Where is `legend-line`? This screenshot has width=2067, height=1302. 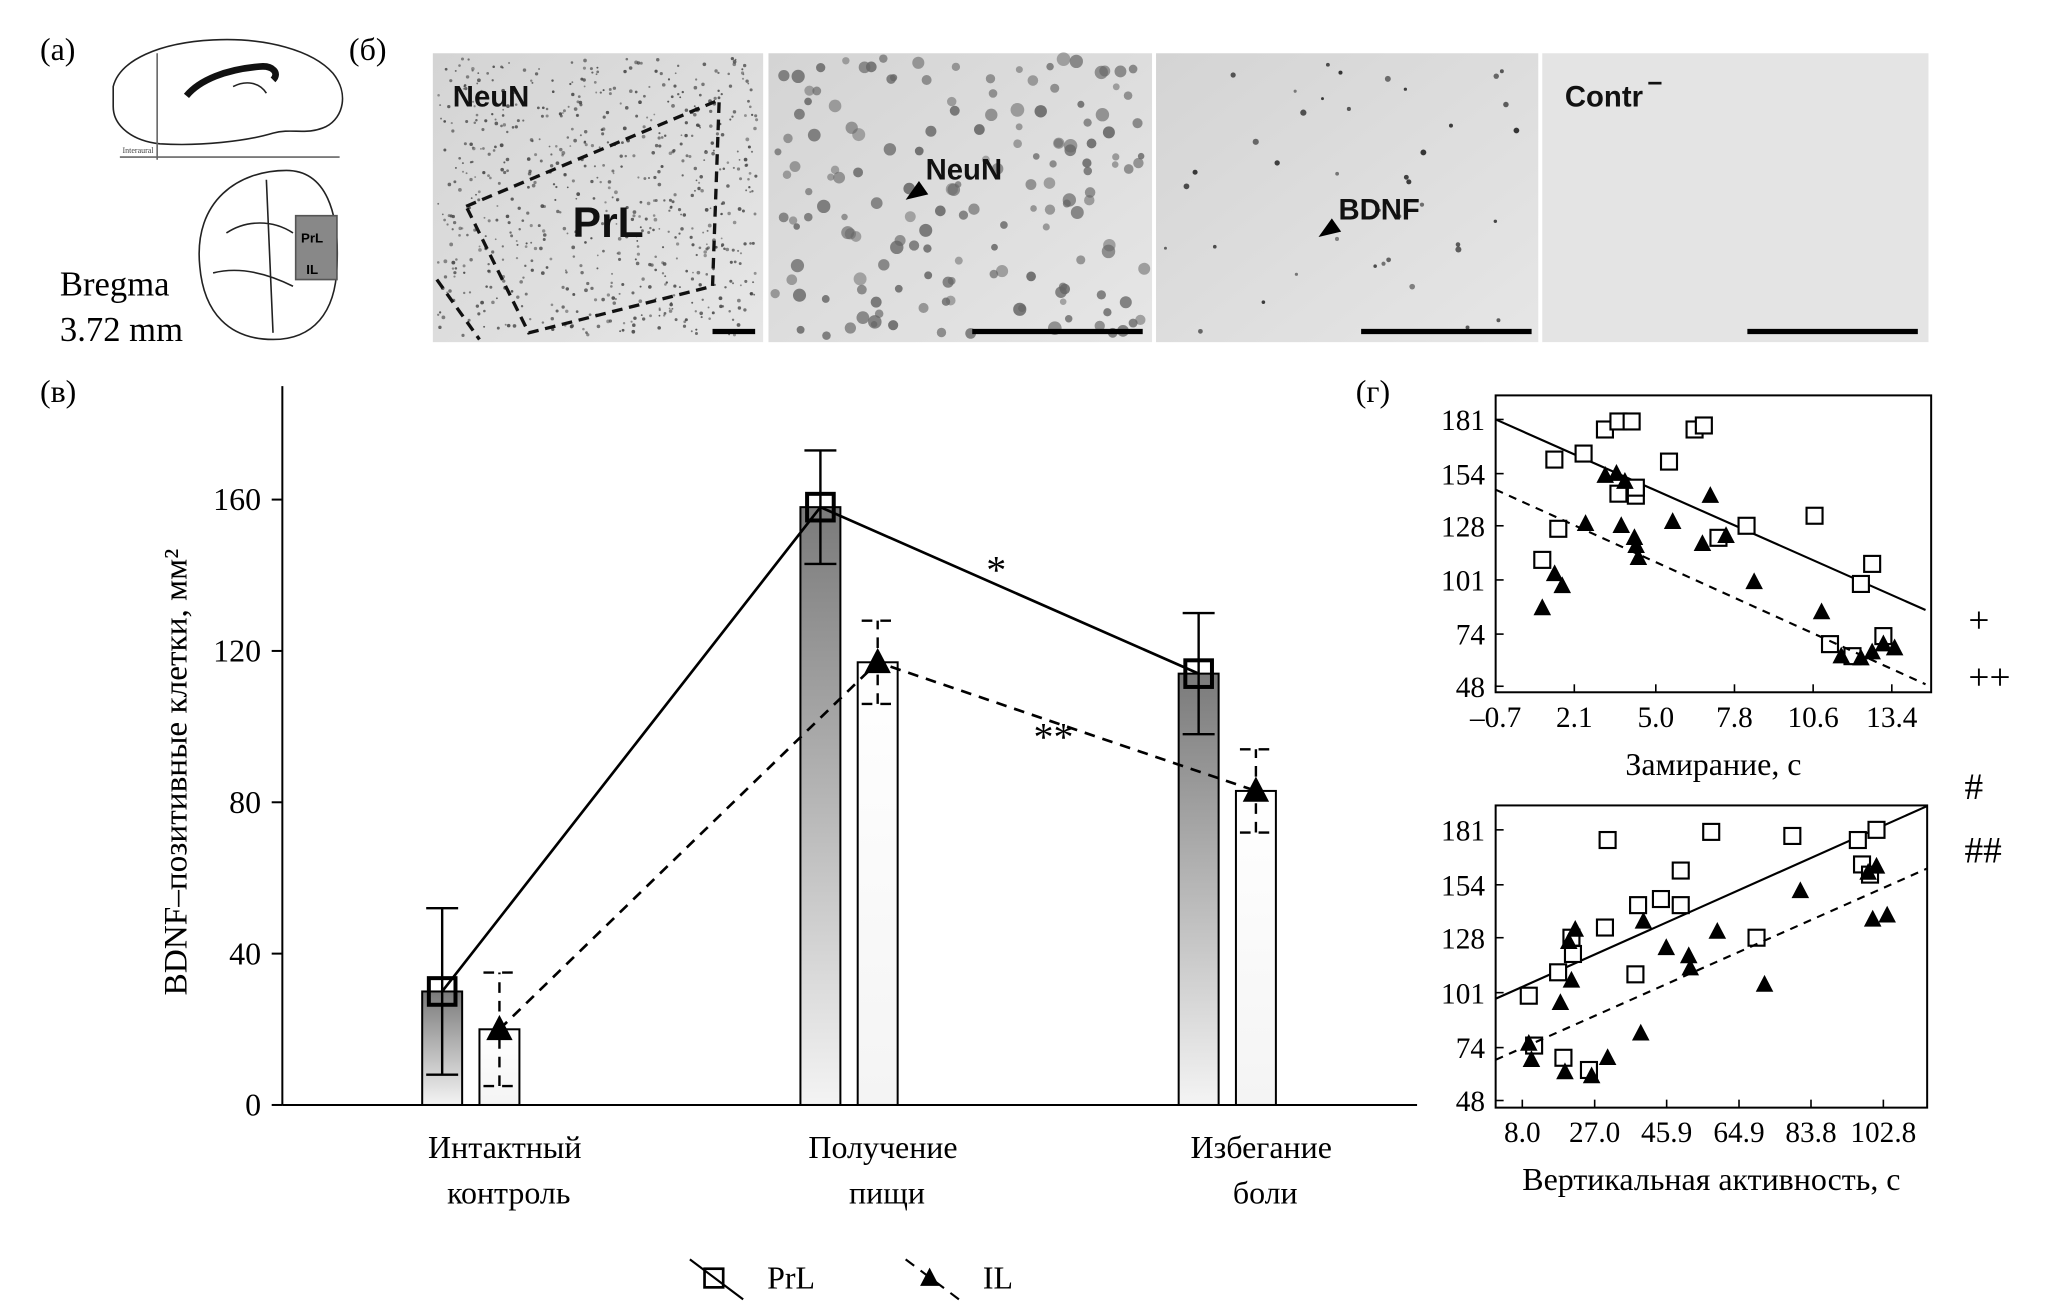
legend-line is located at coordinates (716, 1279).